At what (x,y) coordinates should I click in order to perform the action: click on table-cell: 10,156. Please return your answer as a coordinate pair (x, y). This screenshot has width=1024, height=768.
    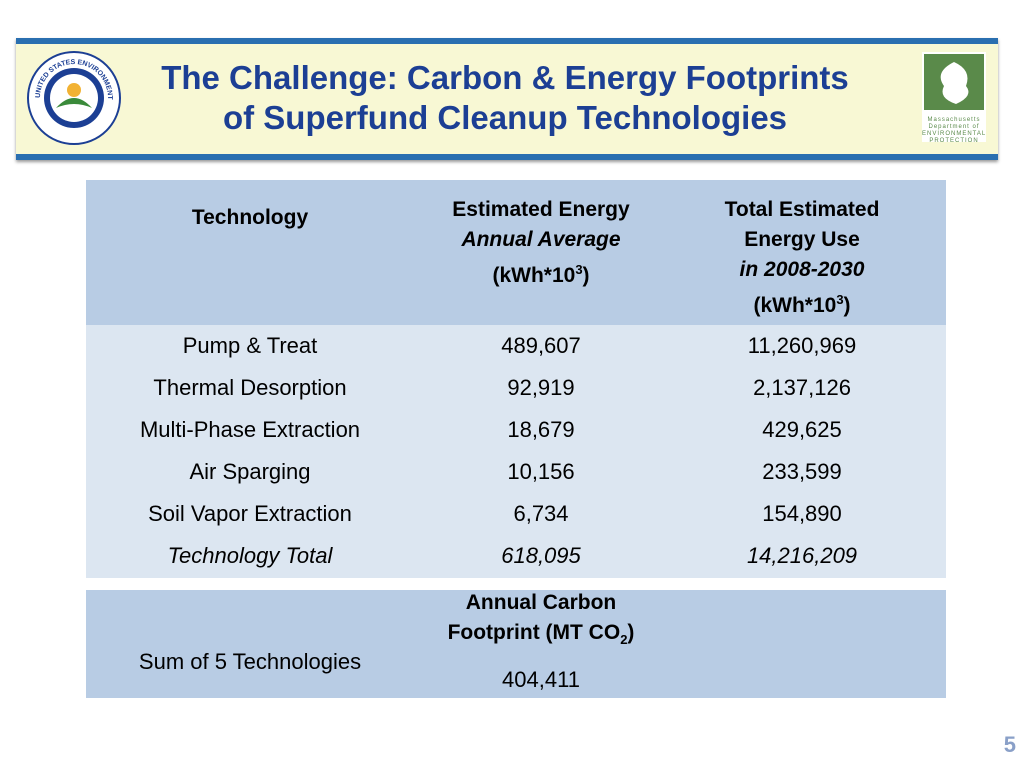
    Looking at the image, I should click on (541, 471).